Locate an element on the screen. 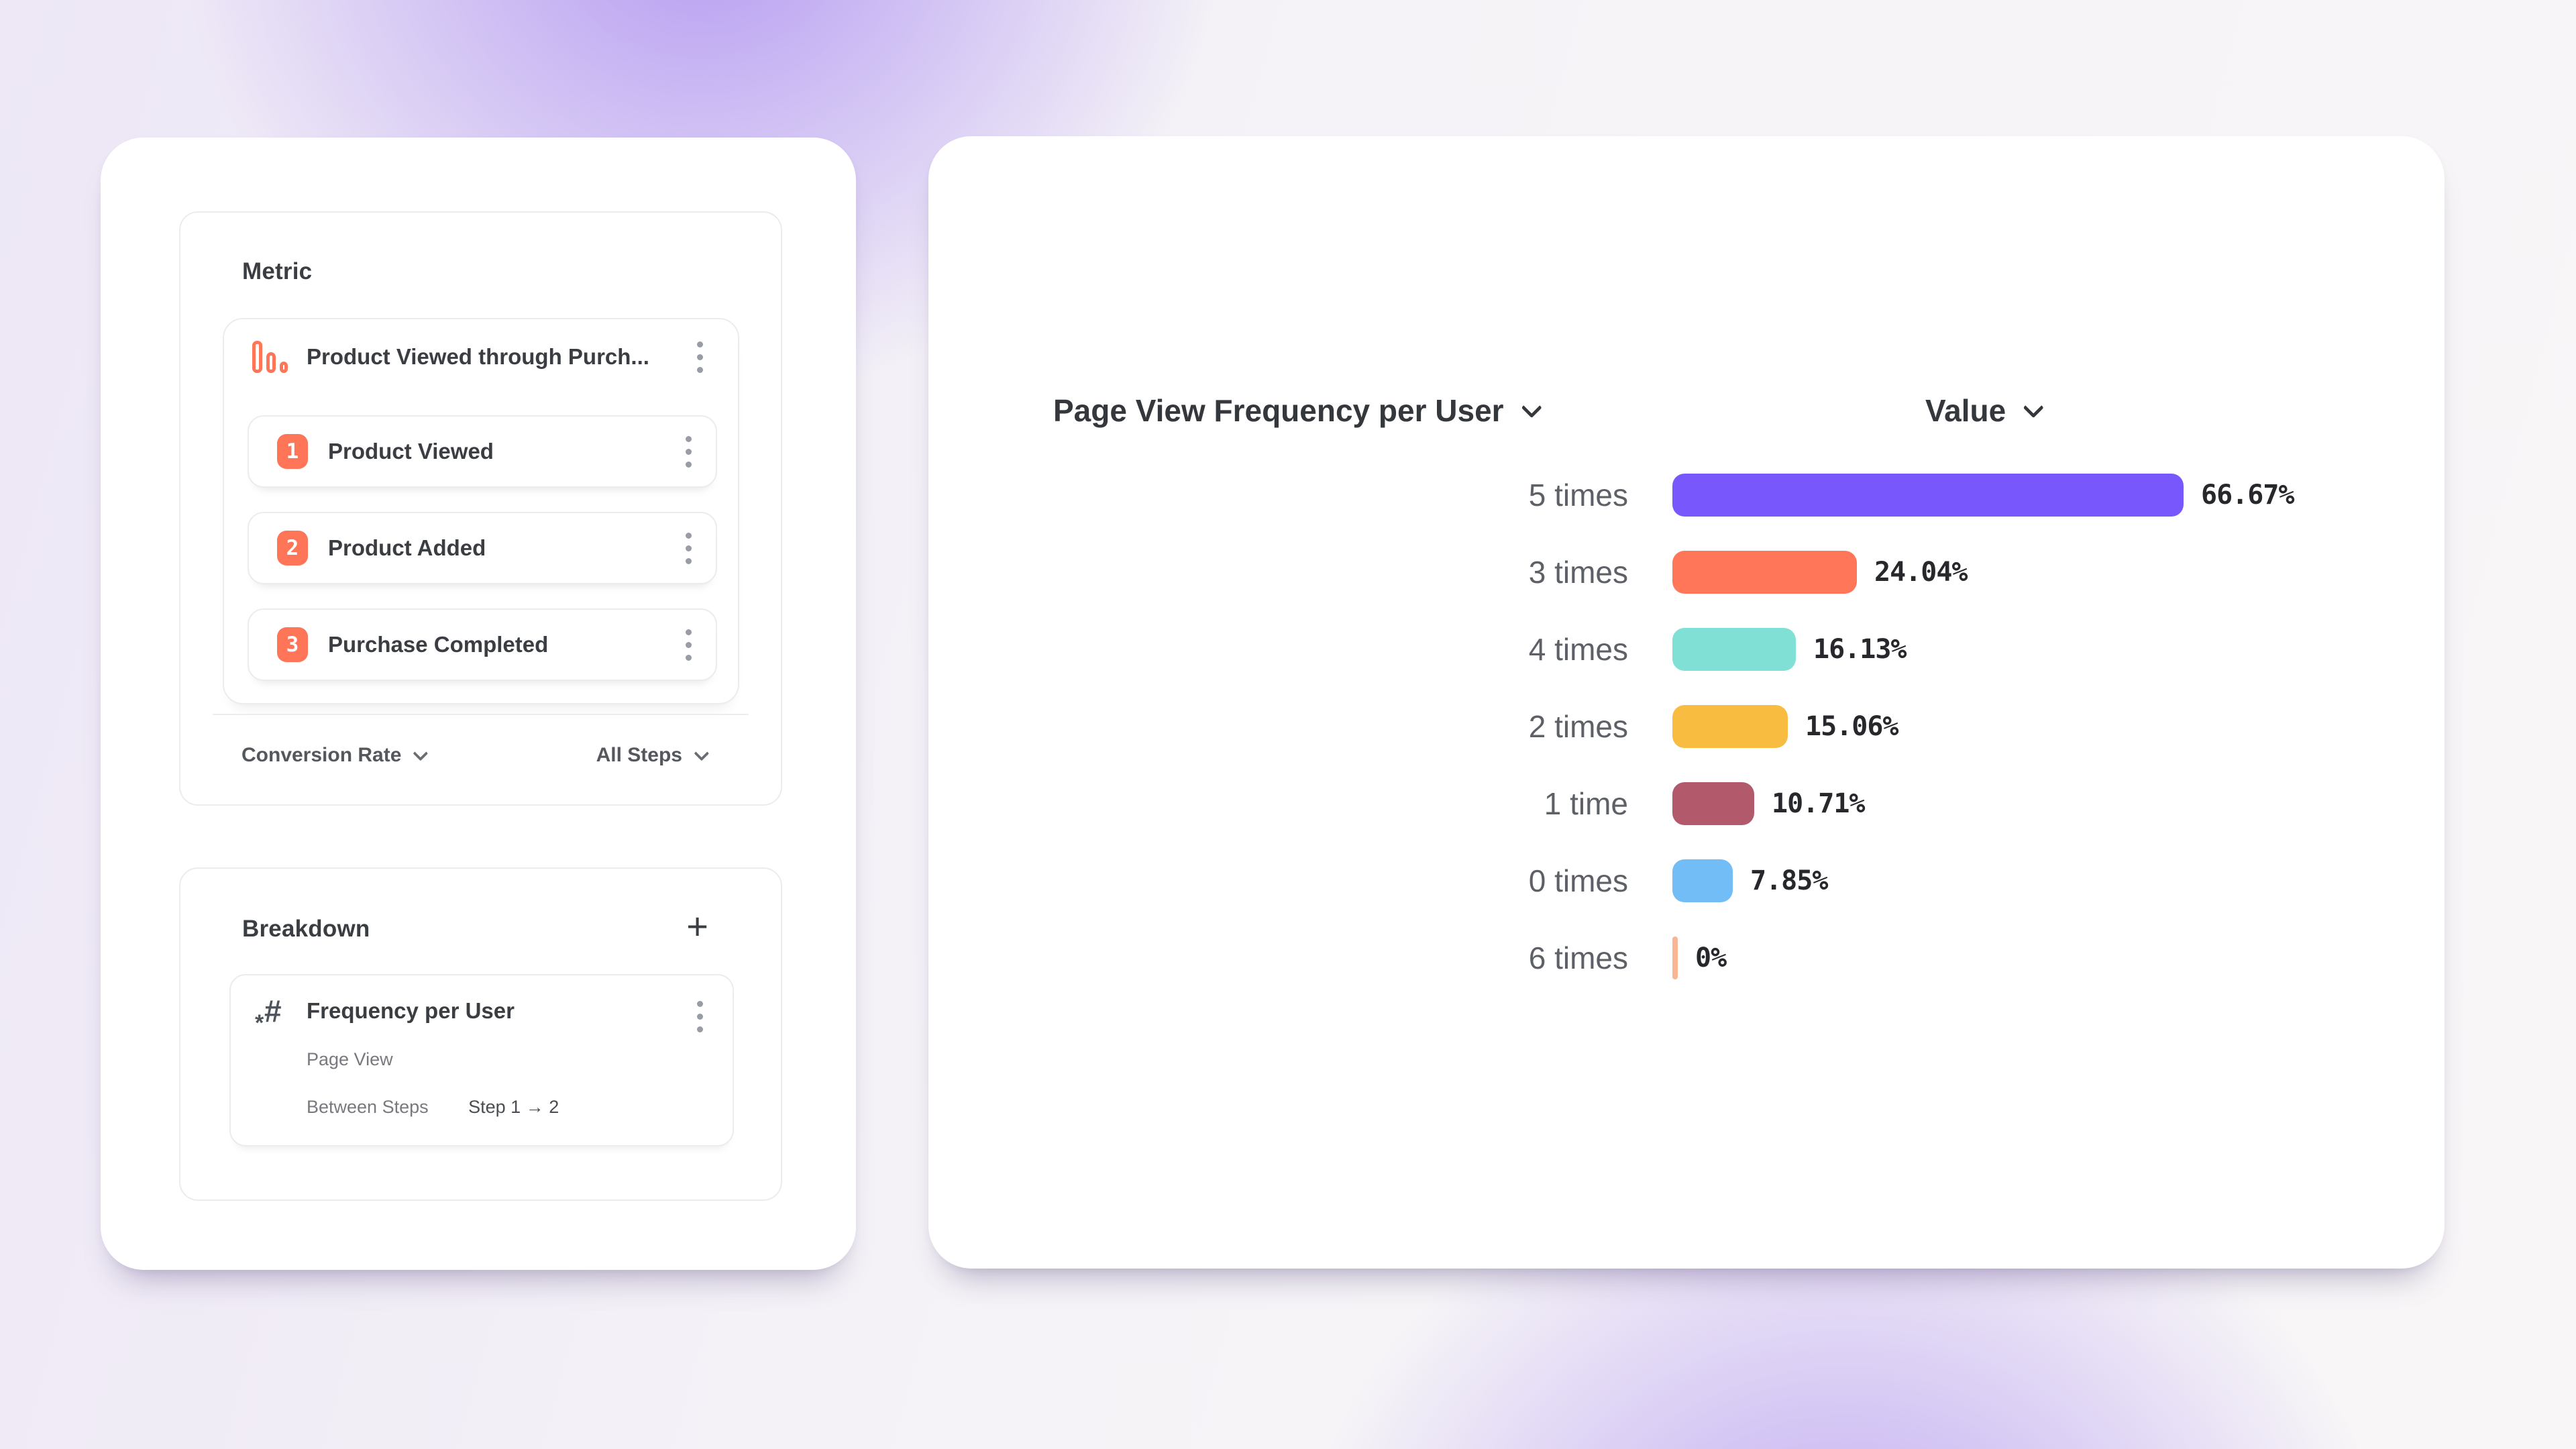 The image size is (2576, 1449). step-number-badge: 2 is located at coordinates (292, 548).